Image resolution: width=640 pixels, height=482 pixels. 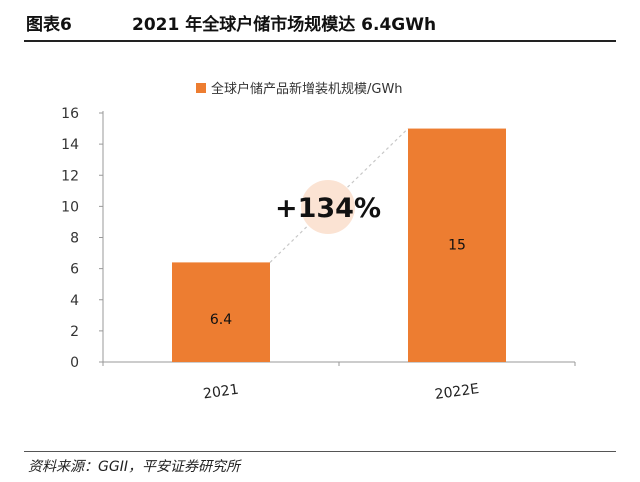 I want to click on bar-value-label: 15, so click(x=457, y=245).